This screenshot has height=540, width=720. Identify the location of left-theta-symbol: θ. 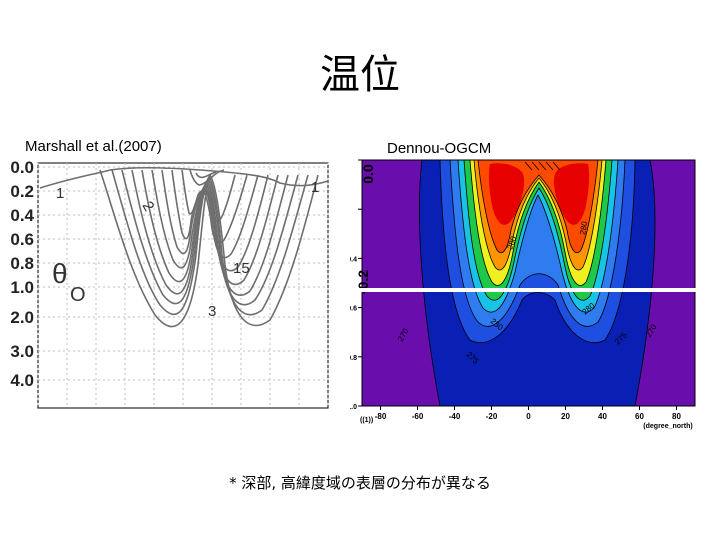
(60, 273).